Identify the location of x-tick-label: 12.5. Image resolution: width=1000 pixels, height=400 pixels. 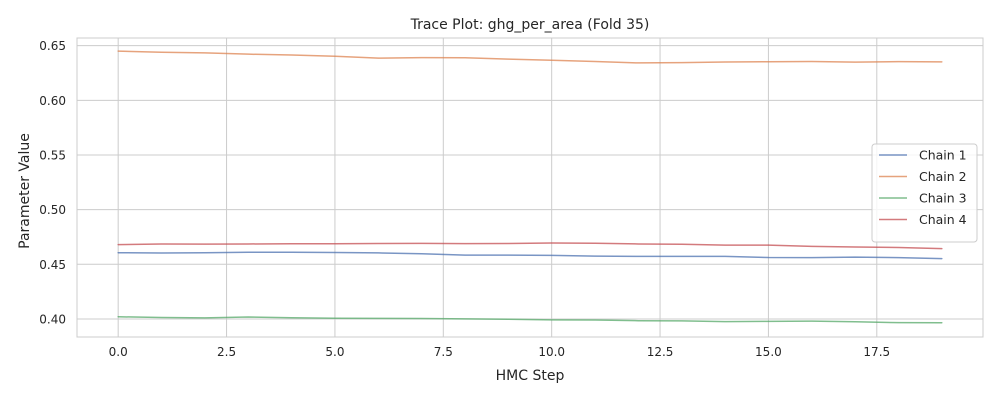
(660, 352).